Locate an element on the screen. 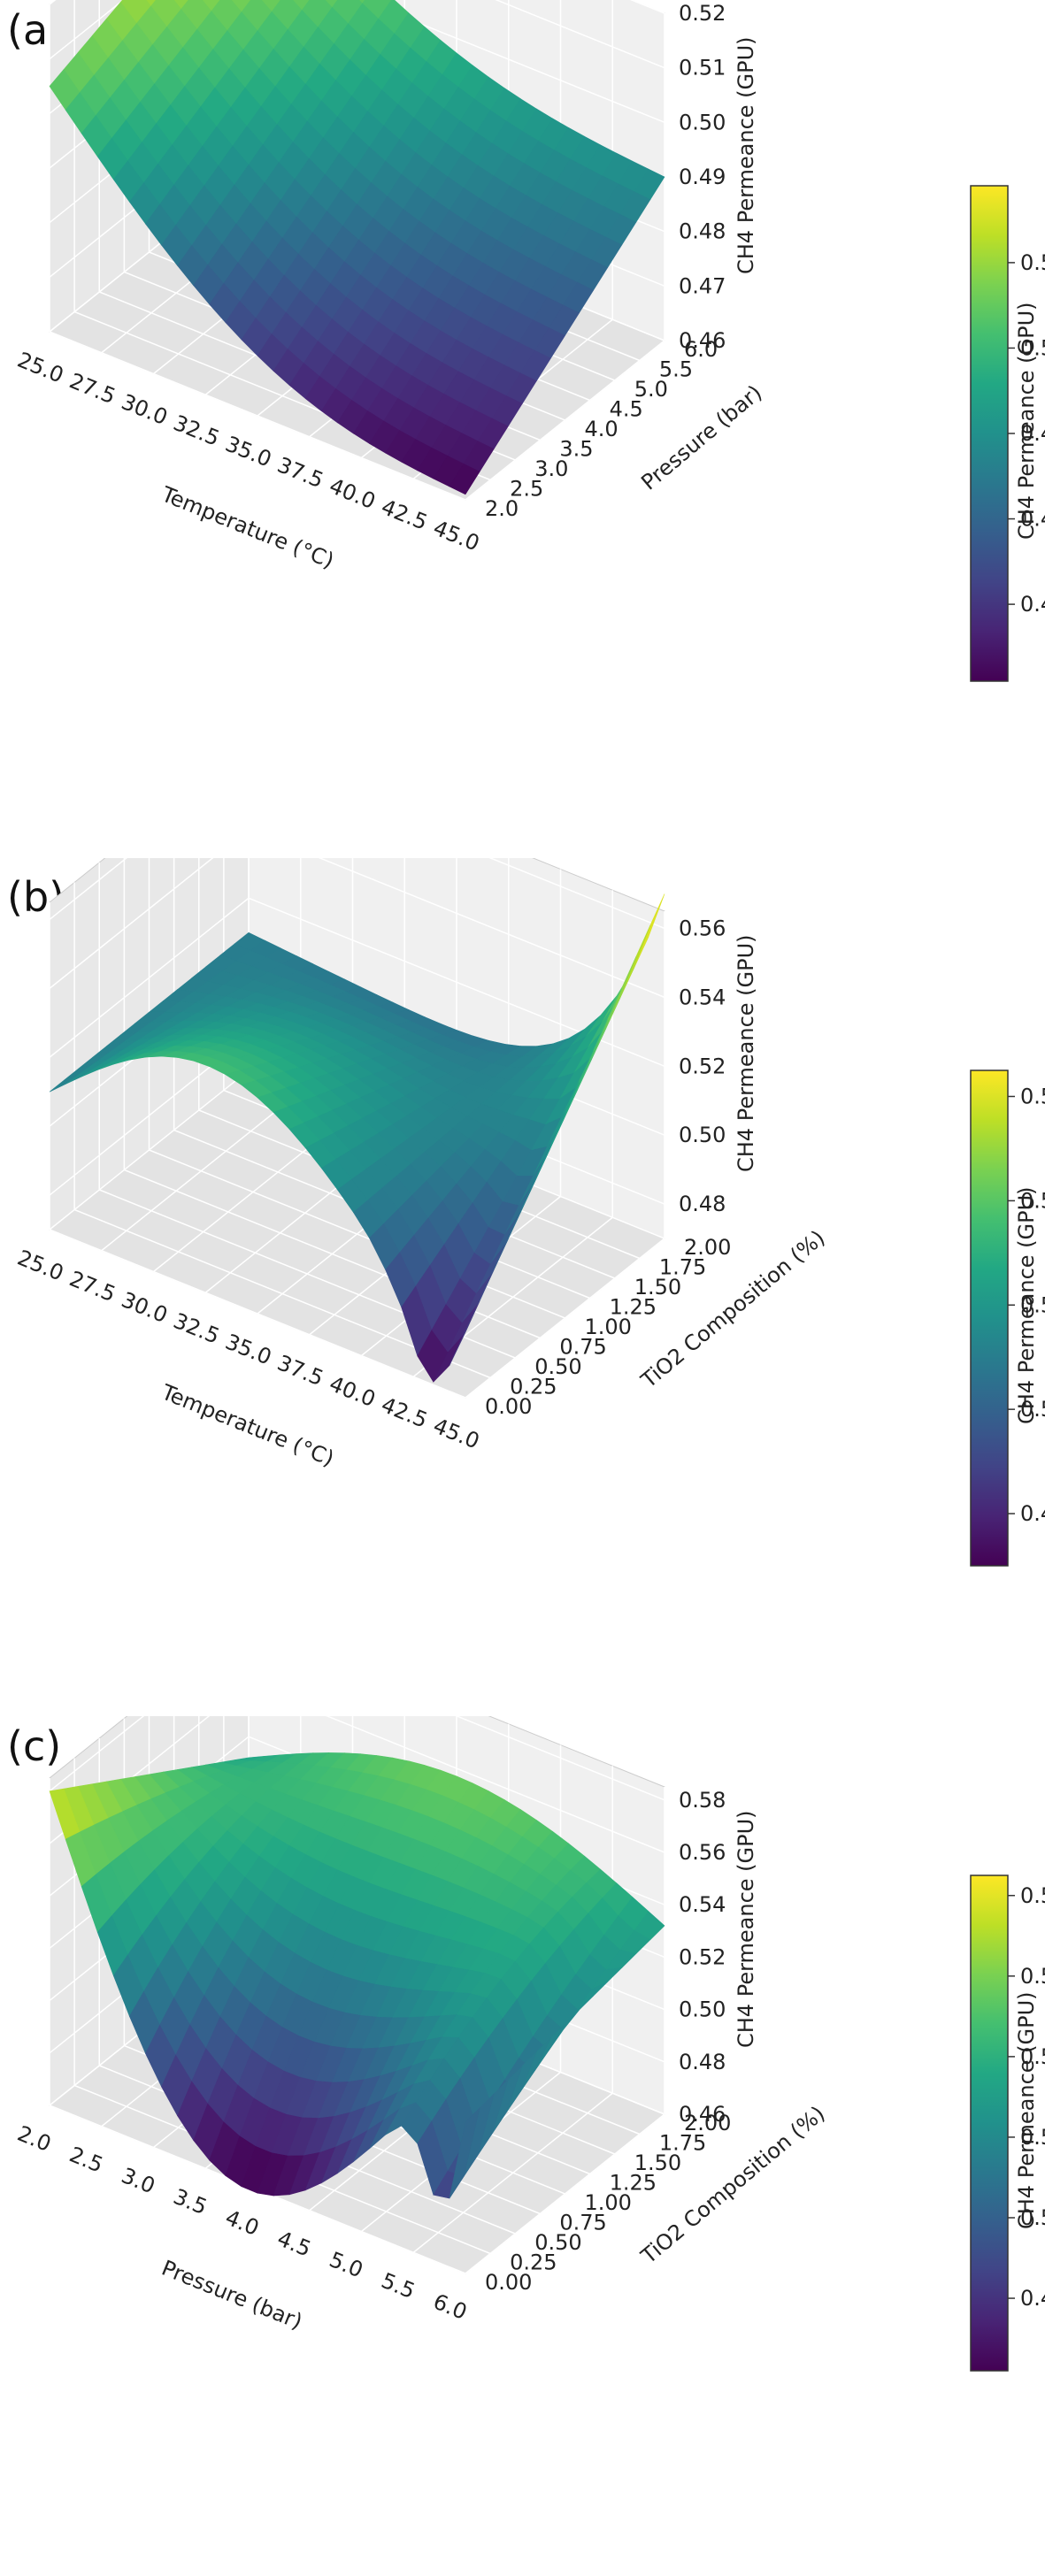 This screenshot has height=2576, width=1045. z-tick-label: 0.49 is located at coordinates (702, 177).